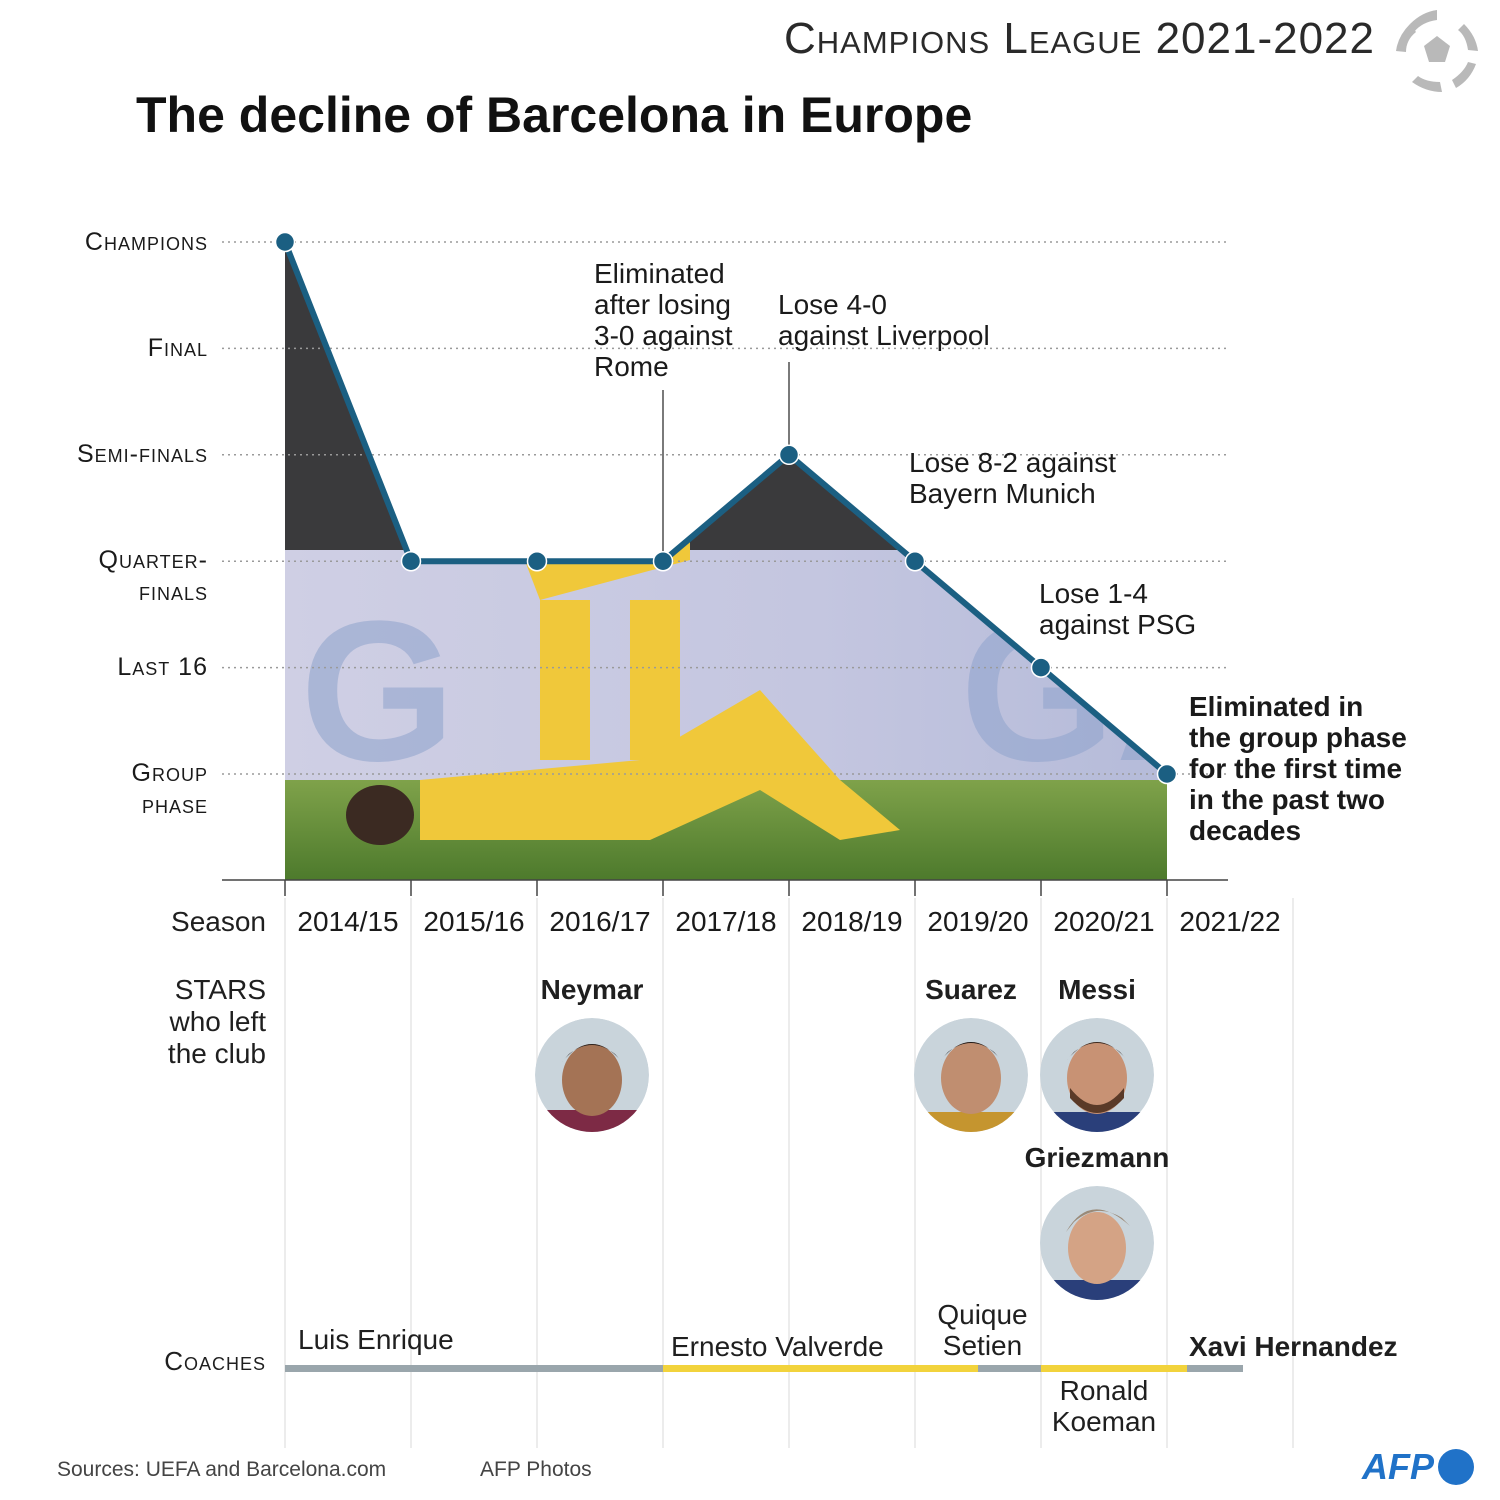 This screenshot has height=1500, width=1500. Describe the element at coordinates (1104, 921) in the screenshot. I see `season-tick: 2020/21` at that location.